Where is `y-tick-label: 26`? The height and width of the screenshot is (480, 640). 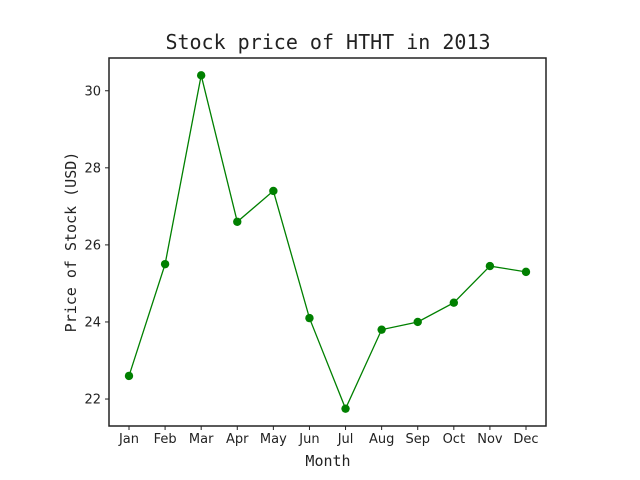
y-tick-label: 26 is located at coordinates (92, 245).